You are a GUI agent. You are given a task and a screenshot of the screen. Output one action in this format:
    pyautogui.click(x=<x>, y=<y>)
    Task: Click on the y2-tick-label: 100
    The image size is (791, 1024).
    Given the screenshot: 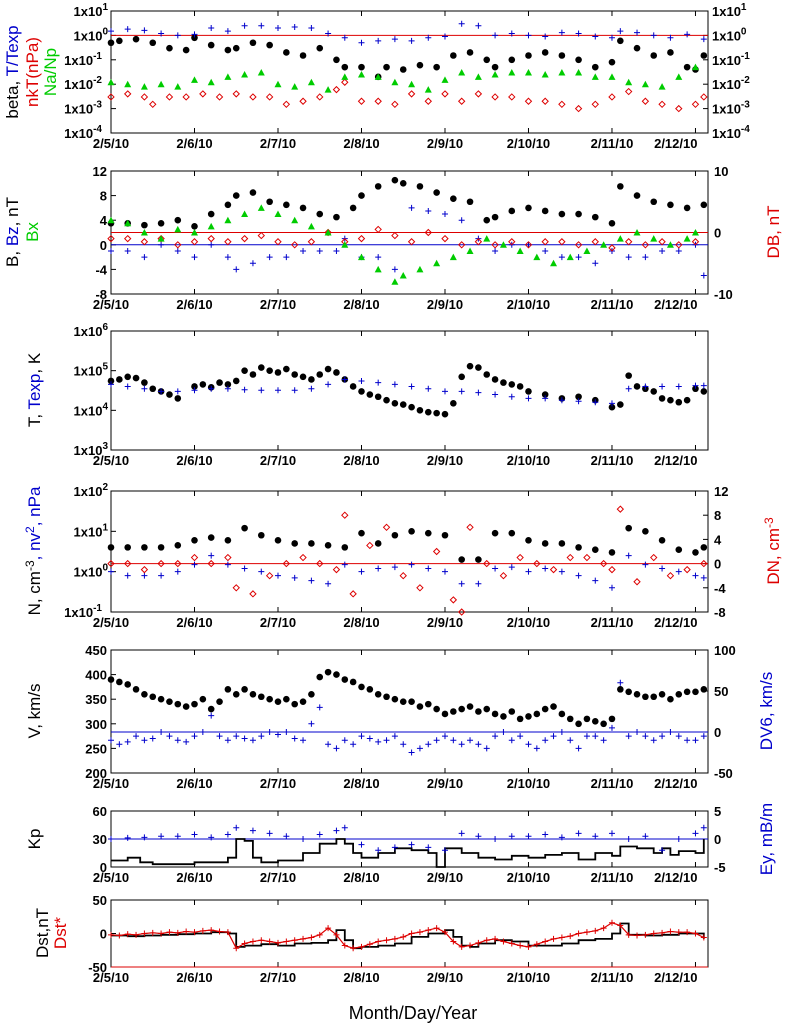 What is the action you would take?
    pyautogui.click(x=725, y=650)
    